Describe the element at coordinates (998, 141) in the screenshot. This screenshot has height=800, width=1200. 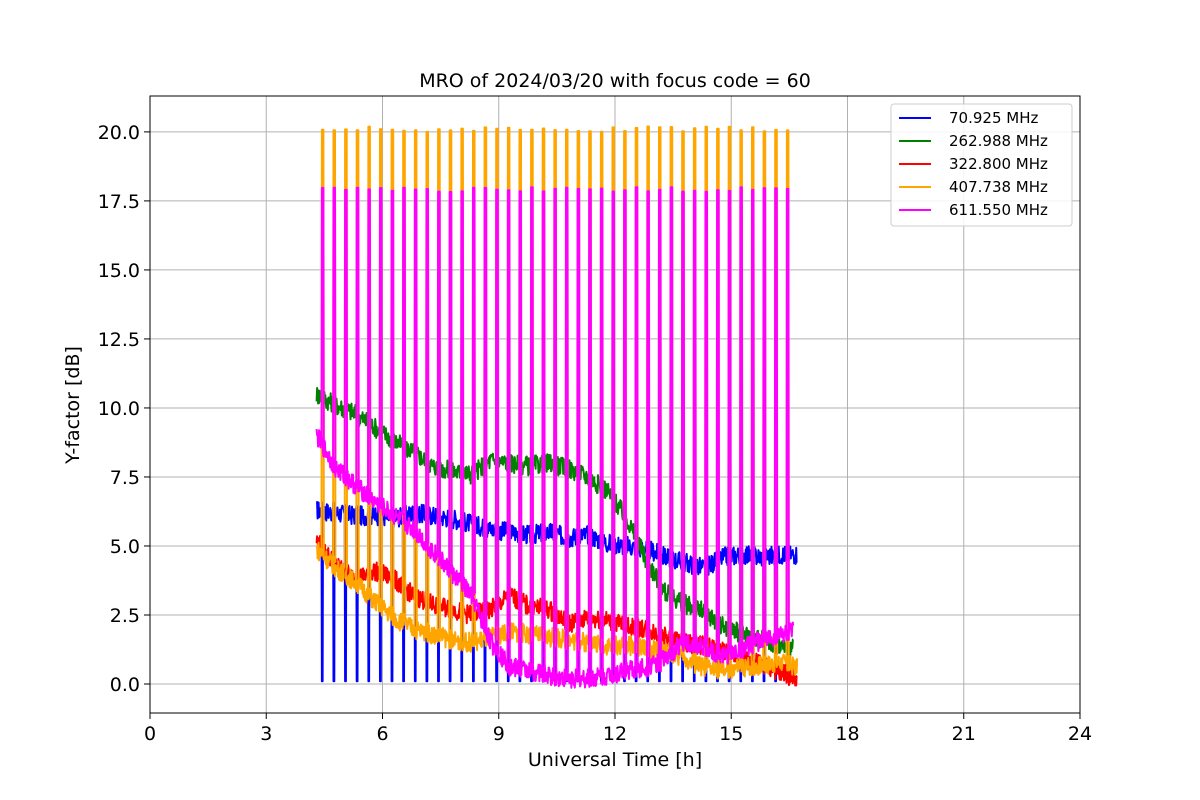
I see `legend-label: 262.988 MHz` at that location.